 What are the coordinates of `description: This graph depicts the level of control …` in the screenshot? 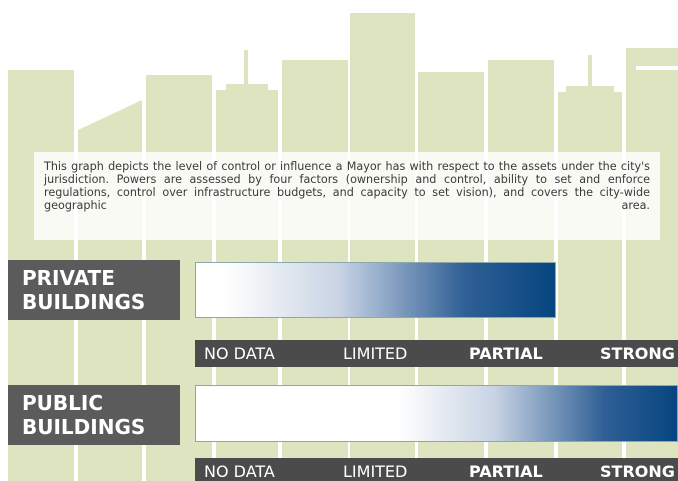 It's located at (347, 186).